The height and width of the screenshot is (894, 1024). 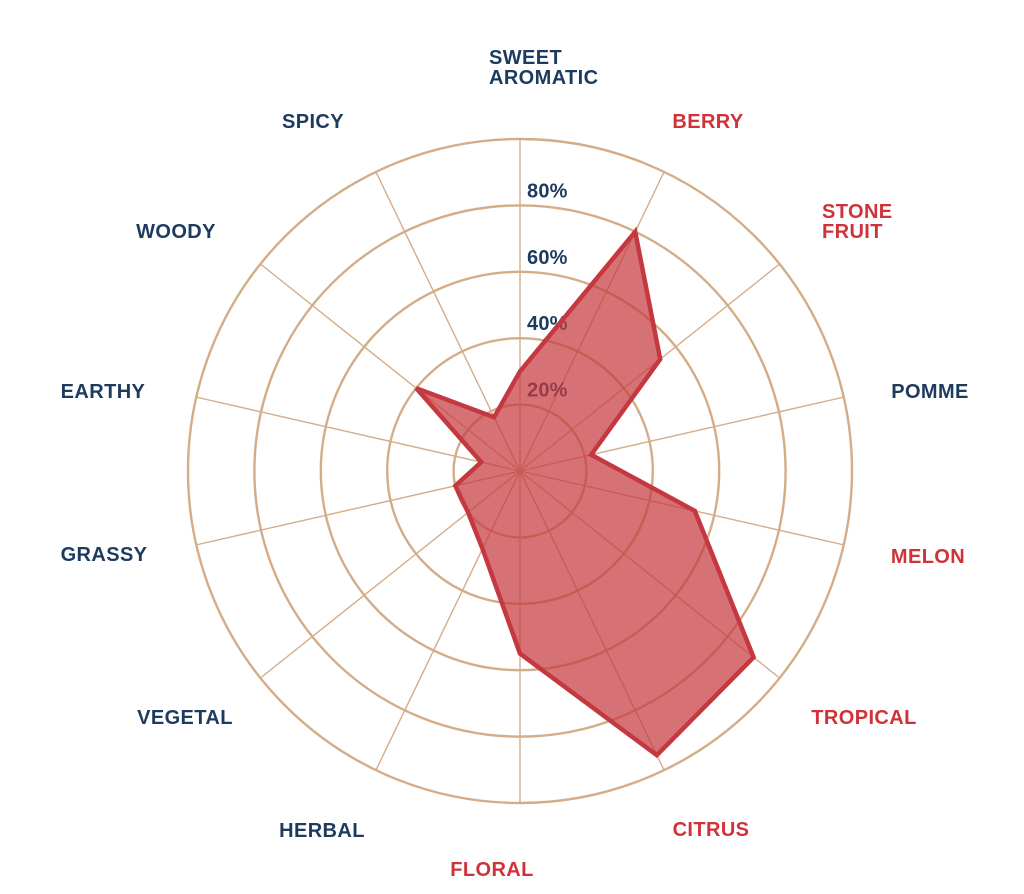 I want to click on category-label-stone-fruit: STONE FRUIT, so click(x=857, y=222).